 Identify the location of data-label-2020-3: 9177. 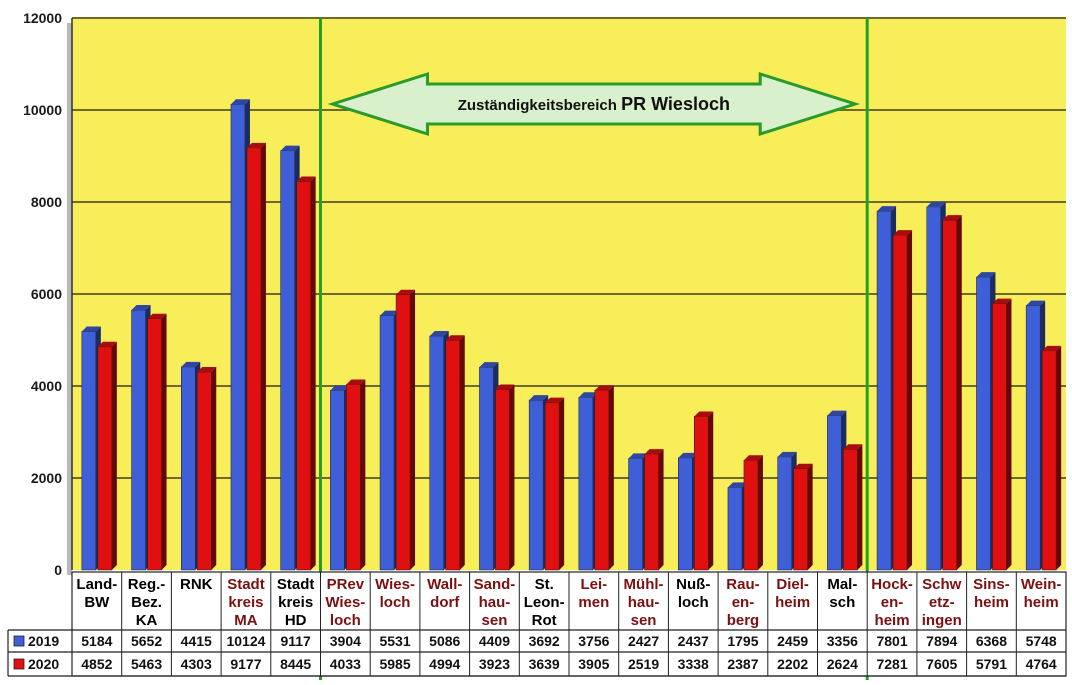
(245, 664).